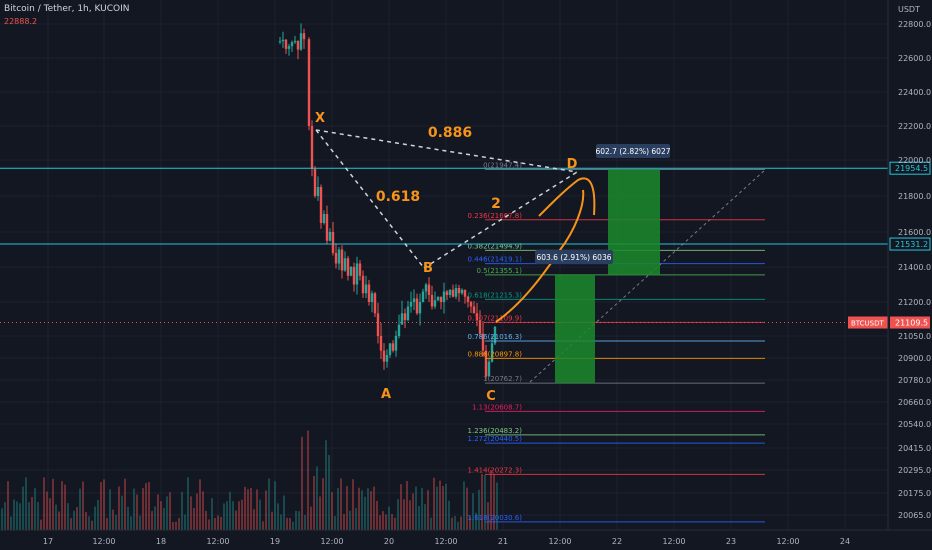 The height and width of the screenshot is (550, 932). Describe the element at coordinates (911, 244) in the screenshot. I see `level-tag: 21531.2` at that location.